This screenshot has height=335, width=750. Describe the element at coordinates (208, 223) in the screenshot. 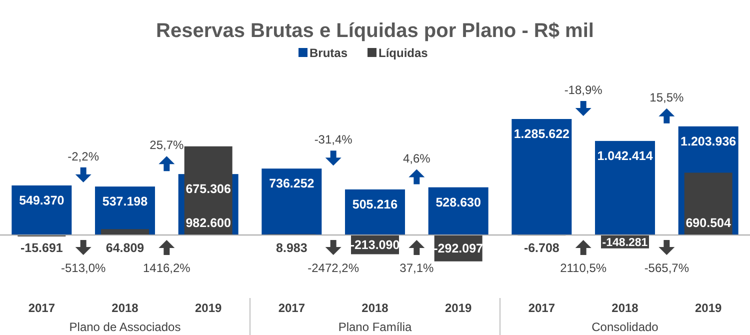

I see `data-label: 982.600` at that location.